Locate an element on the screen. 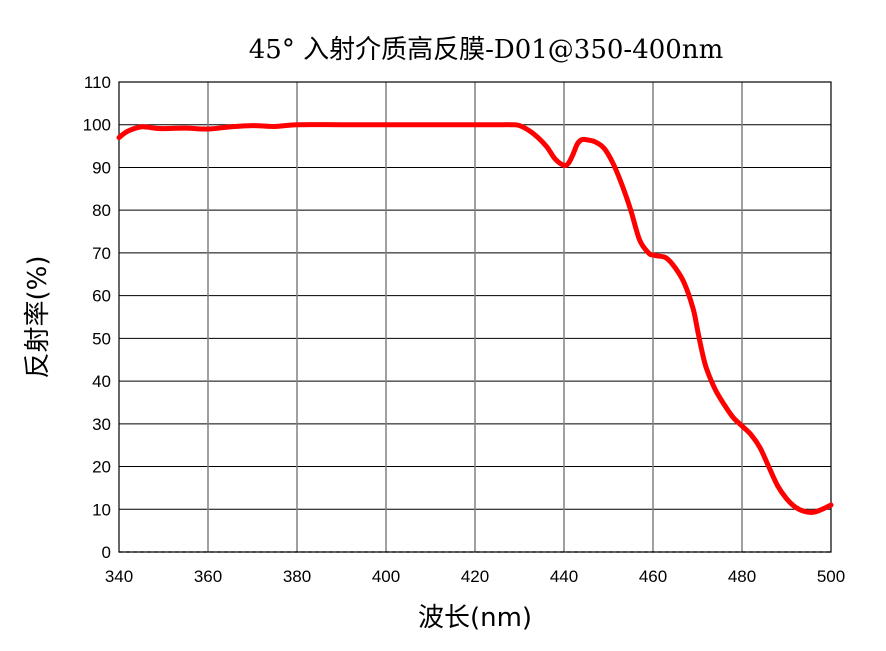 Image resolution: width=886 pixels, height=651 pixels. x-axis-title: 波长(nm) is located at coordinates (475, 618).